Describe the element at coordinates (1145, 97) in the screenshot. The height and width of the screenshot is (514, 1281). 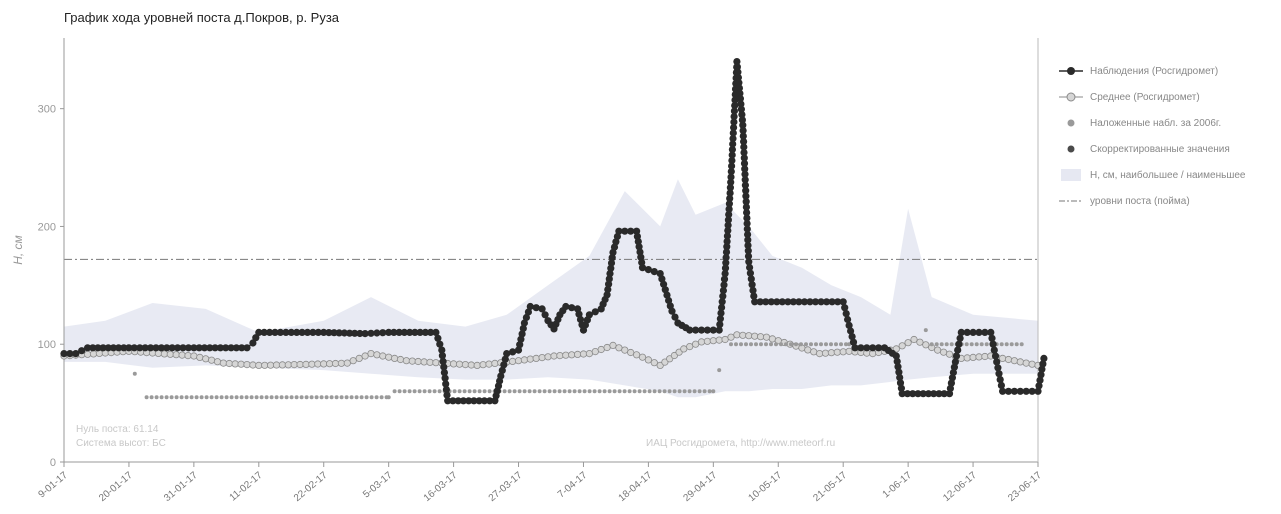
I see `legend-label: Среднее (Росгидромет)` at that location.